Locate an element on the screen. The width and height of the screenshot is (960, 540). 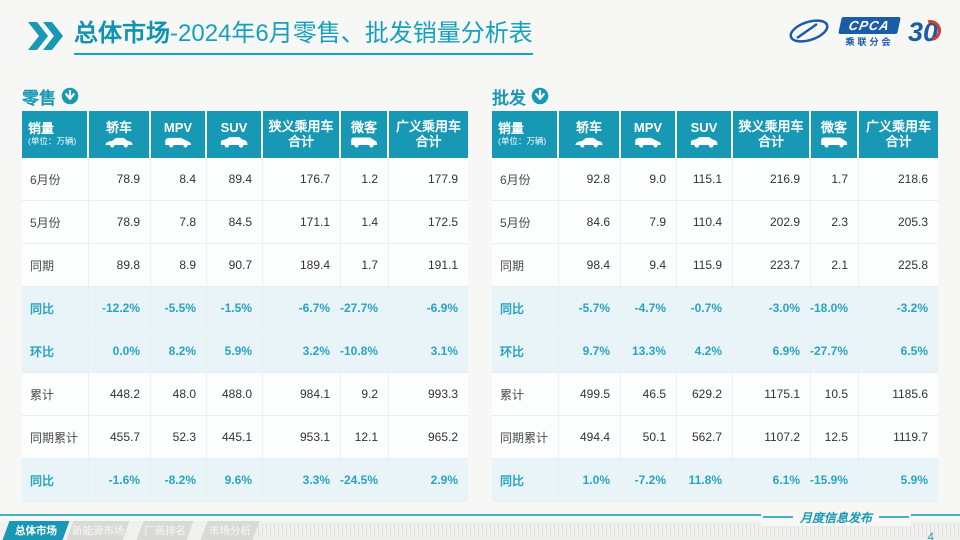
cell-value: 3.3% is located at coordinates (302, 480).